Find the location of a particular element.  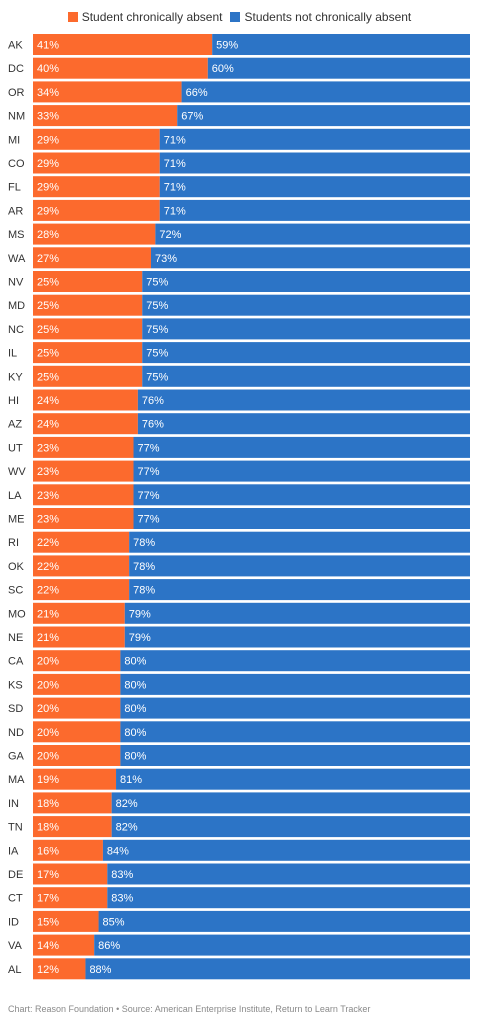

data-label-not-absent-ri: 78% is located at coordinates (144, 543).